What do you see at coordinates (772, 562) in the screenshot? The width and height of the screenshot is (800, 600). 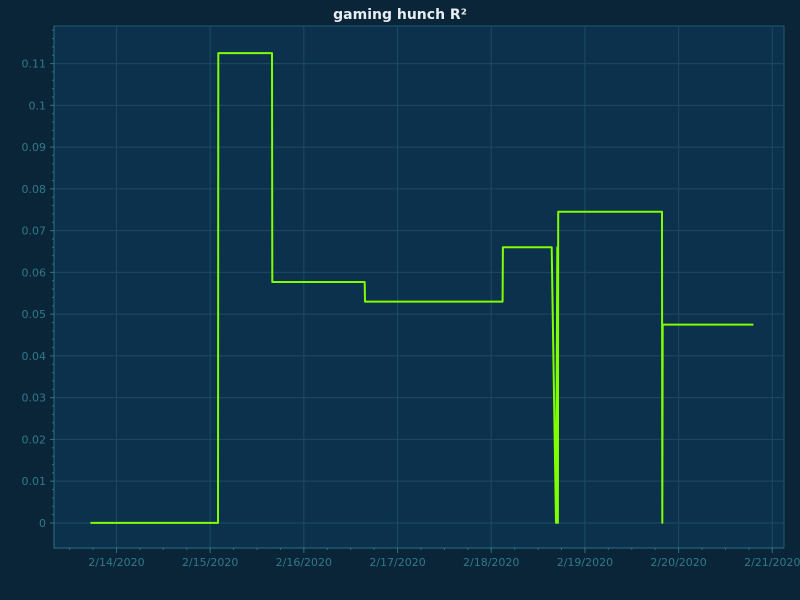 I see `x-tick-label: 2/21/2020` at bounding box center [772, 562].